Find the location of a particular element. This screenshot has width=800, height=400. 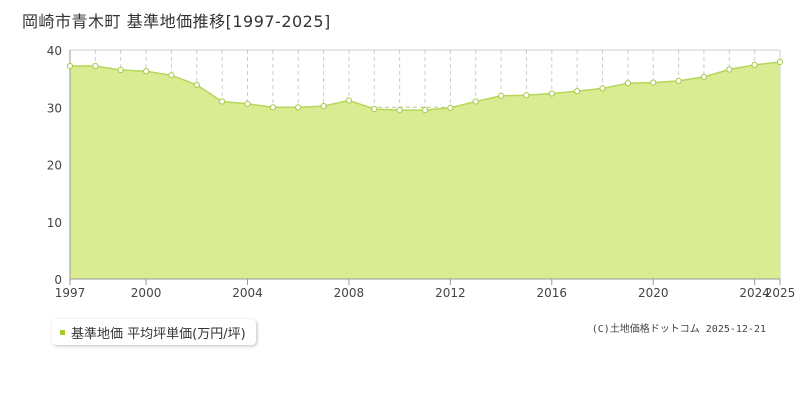

legend-swatch is located at coordinates (62, 332).